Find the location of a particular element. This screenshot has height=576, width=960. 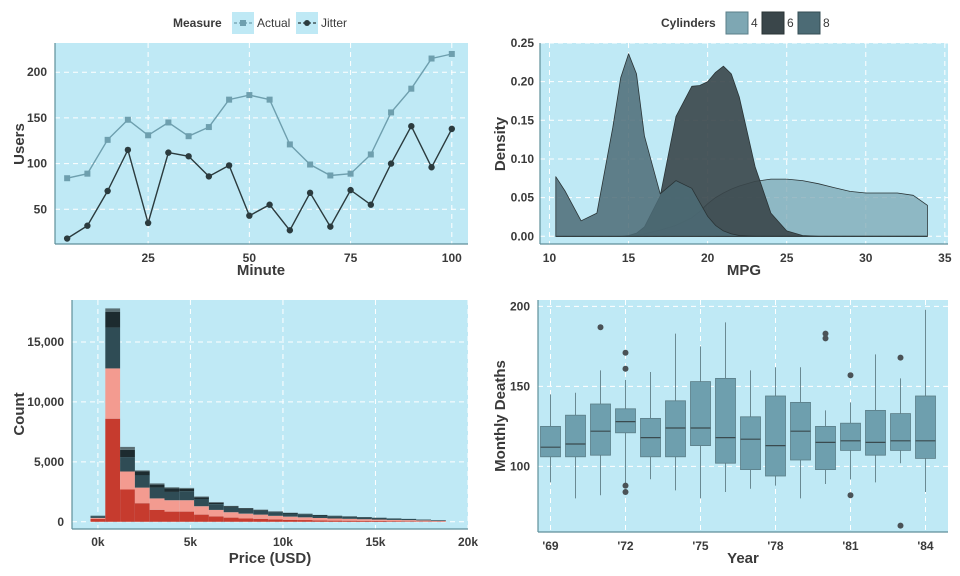

box-y-tick-label: 100 is located at coordinates (520, 466).